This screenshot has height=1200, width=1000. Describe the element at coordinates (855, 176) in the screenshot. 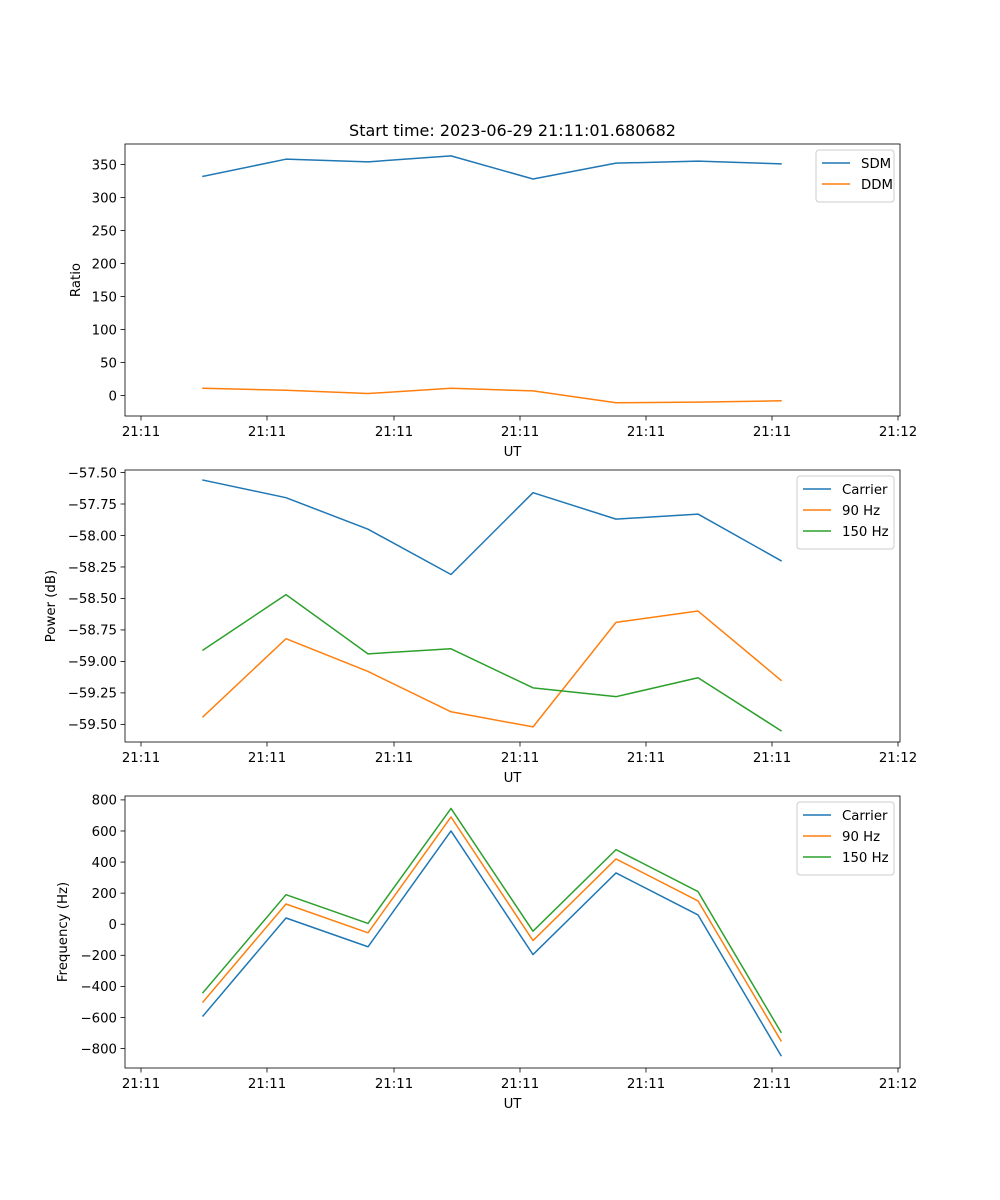

I see `legend: SDM DDM` at that location.